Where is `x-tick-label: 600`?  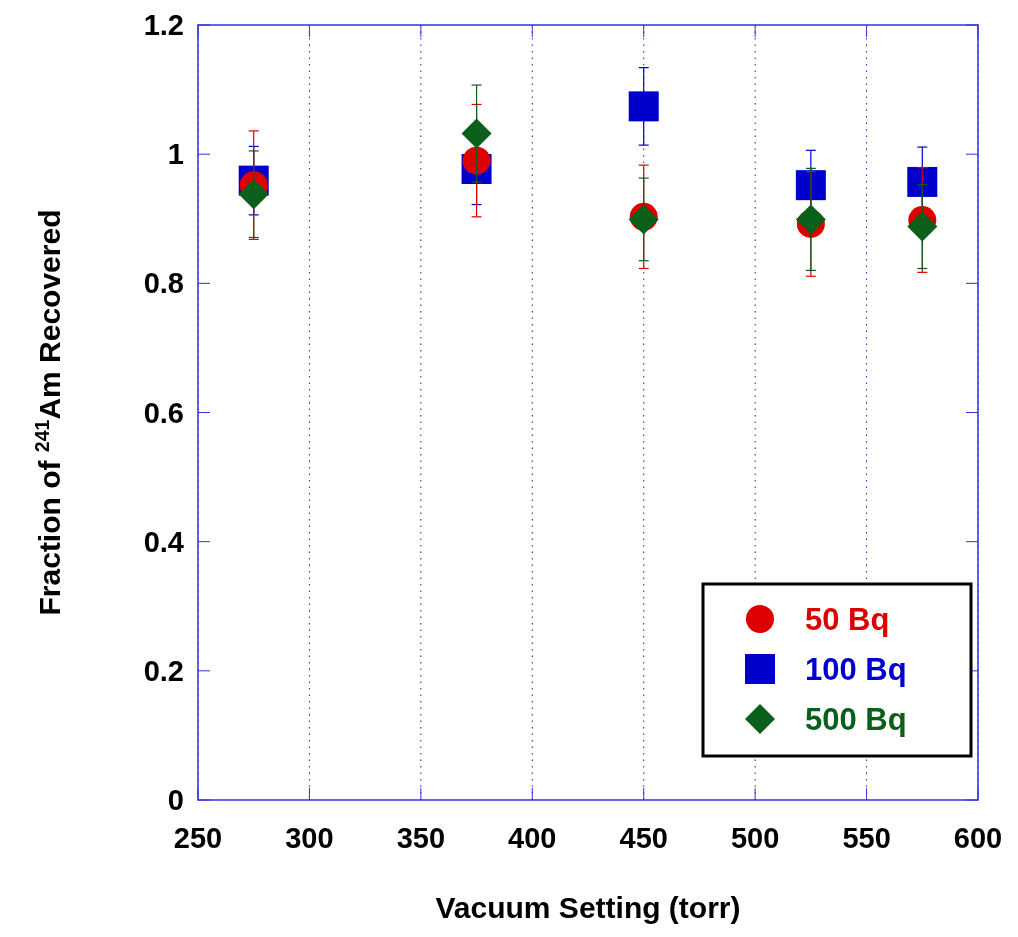 x-tick-label: 600 is located at coordinates (978, 838).